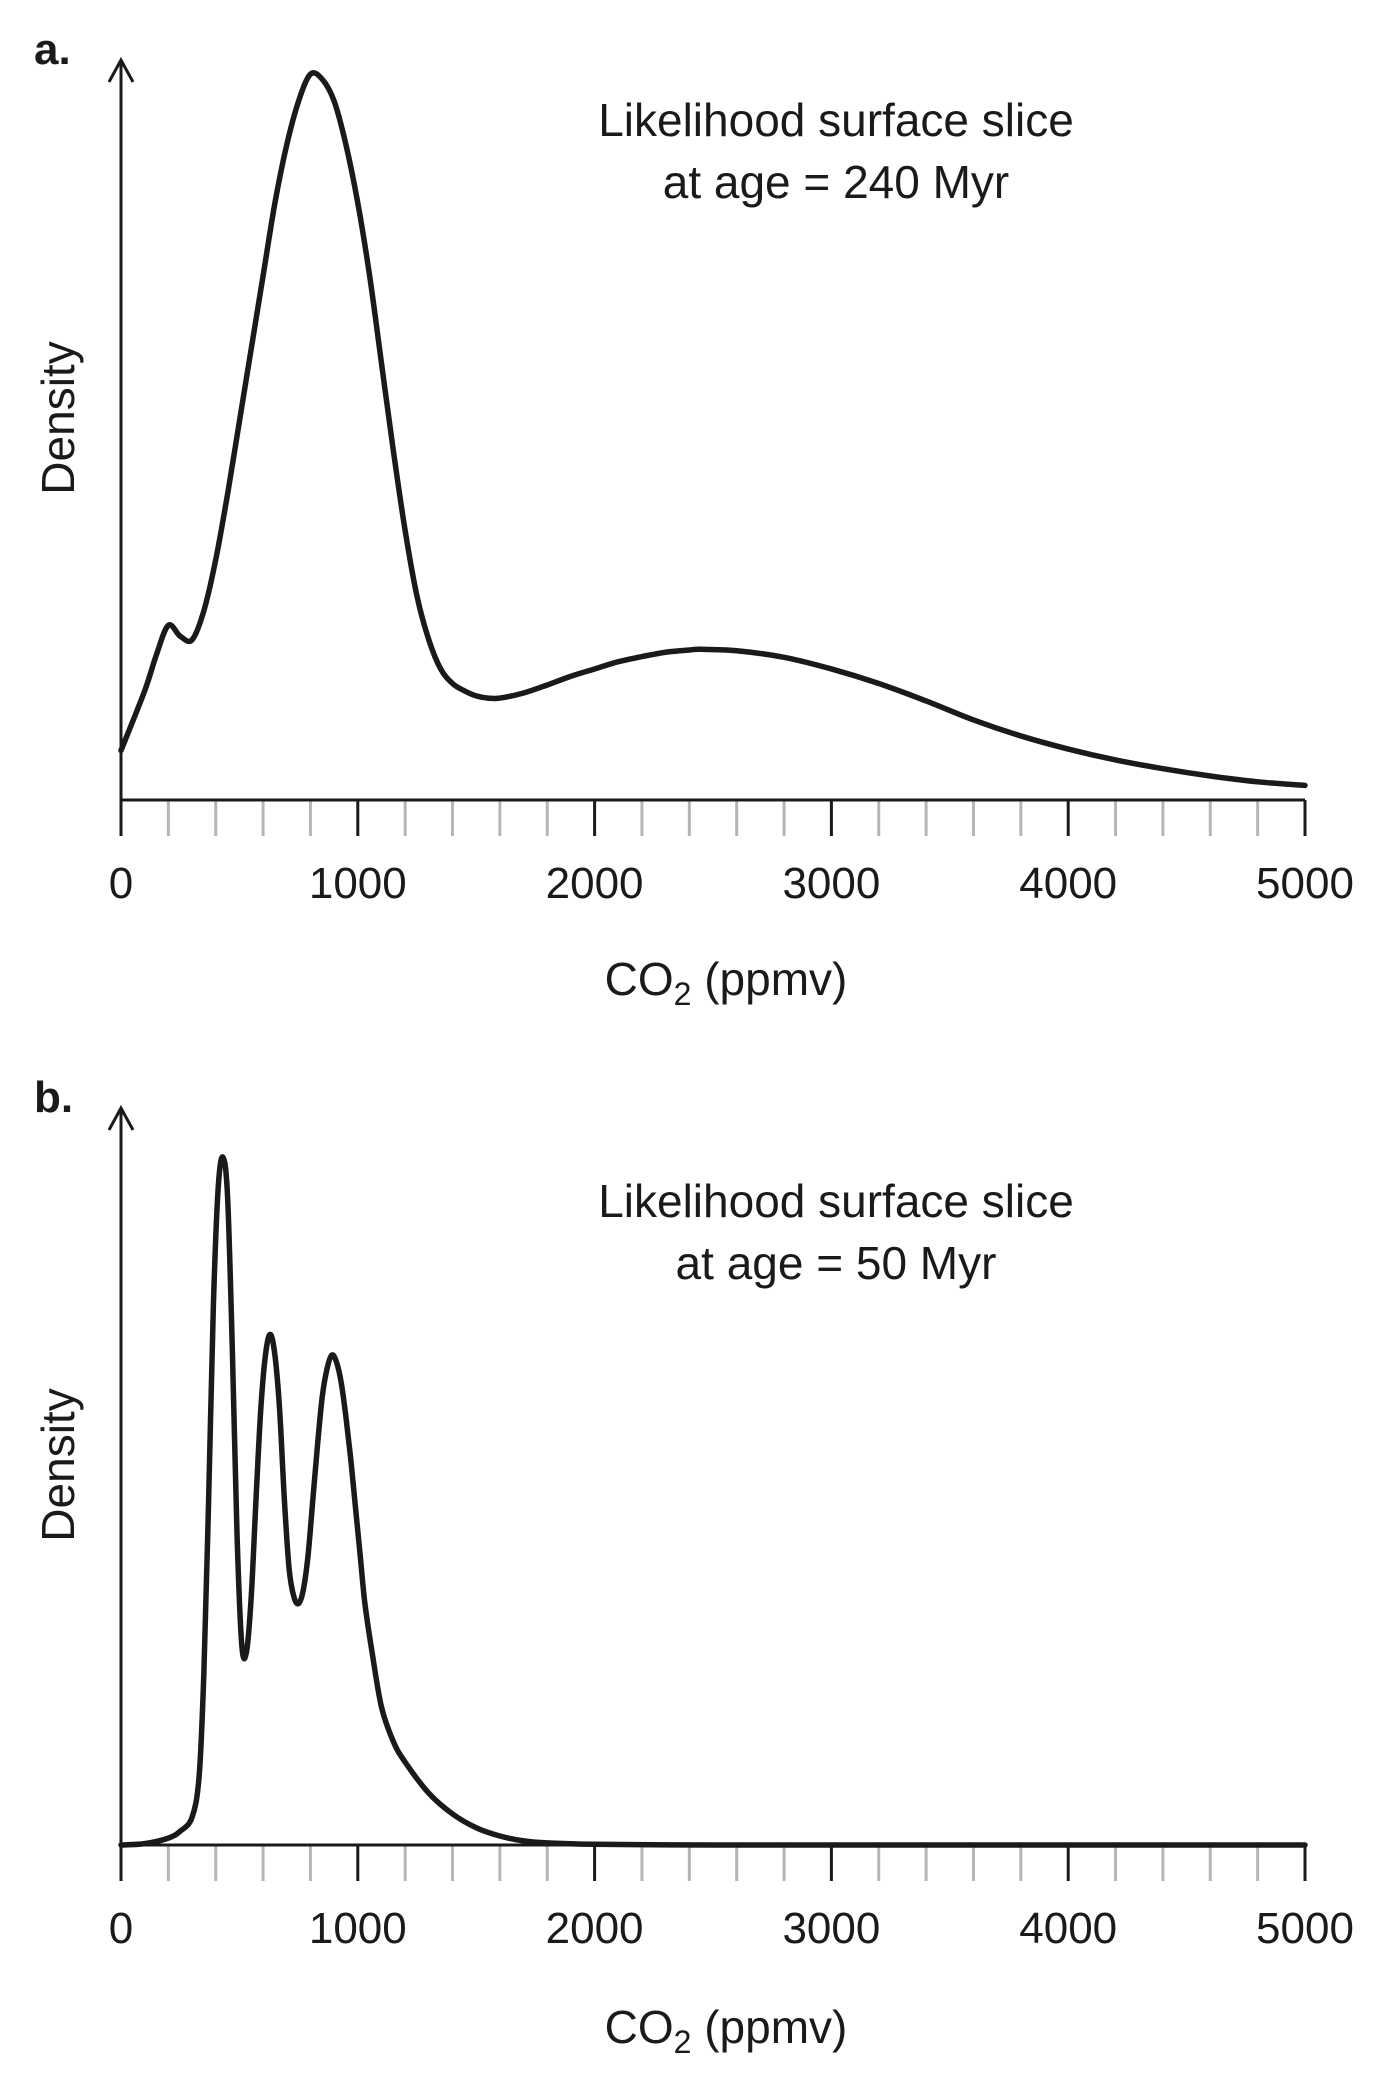  I want to click on y-axis-label-a: Density, so click(58, 417).